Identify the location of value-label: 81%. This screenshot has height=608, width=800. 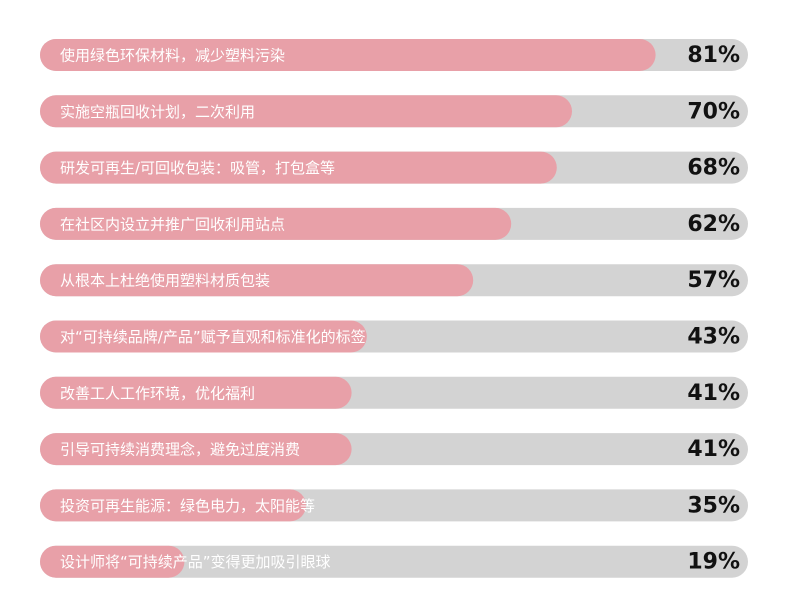
(713, 55).